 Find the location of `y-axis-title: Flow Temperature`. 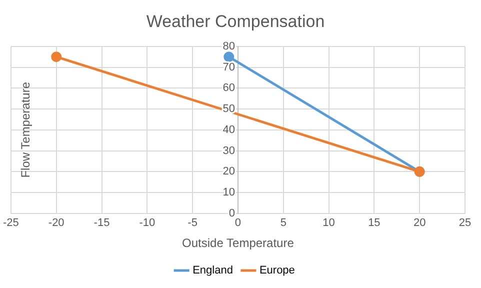

y-axis-title: Flow Temperature is located at coordinates (25, 130).